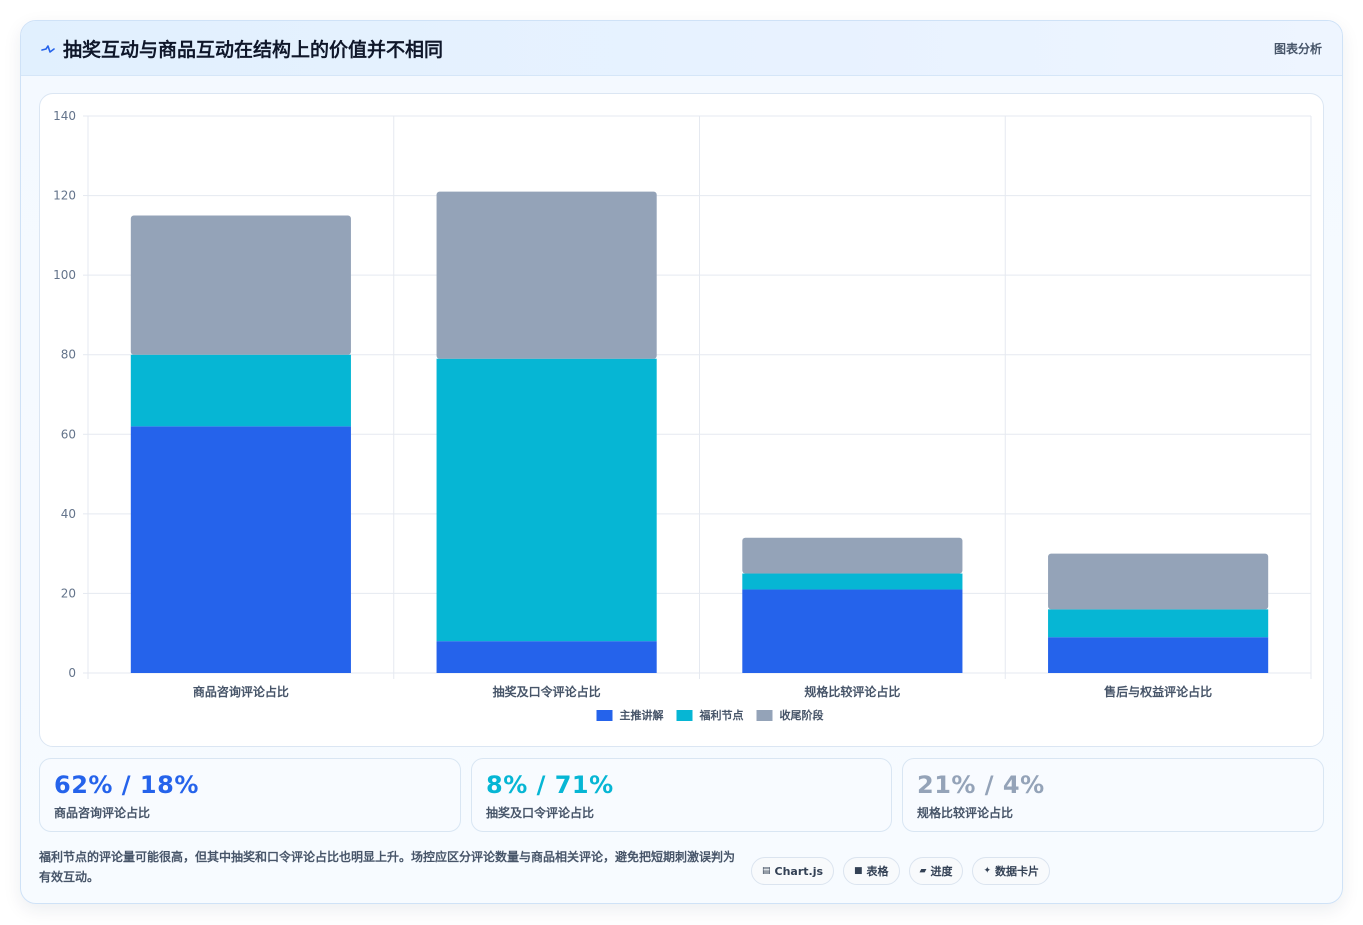 The height and width of the screenshot is (925, 1363). What do you see at coordinates (901, 871) in the screenshot?
I see `tech-chips: ▤ Chart.js ■ 表格 ▰ 进度 ✦ 数据卡片` at bounding box center [901, 871].